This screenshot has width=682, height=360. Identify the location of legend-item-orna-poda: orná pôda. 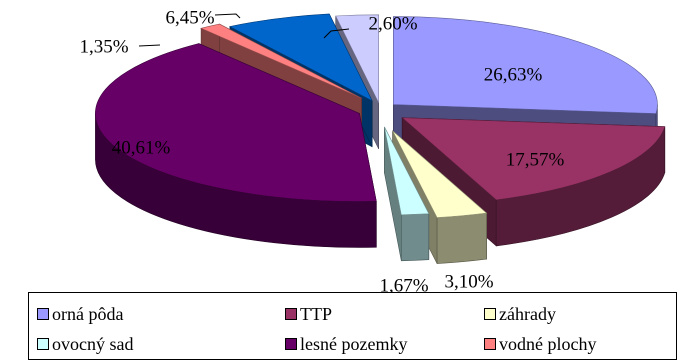
(80, 314).